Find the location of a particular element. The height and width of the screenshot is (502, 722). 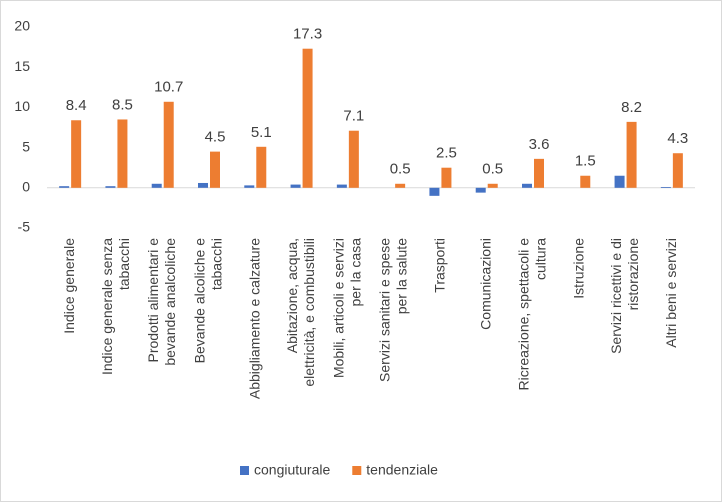

legend-label: tendenziale is located at coordinates (402, 470).